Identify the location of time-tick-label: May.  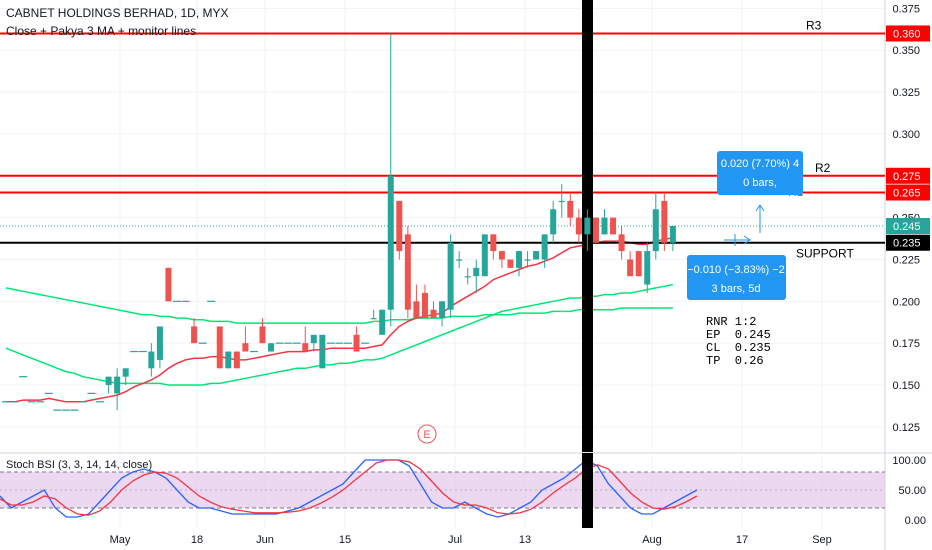
(120, 540).